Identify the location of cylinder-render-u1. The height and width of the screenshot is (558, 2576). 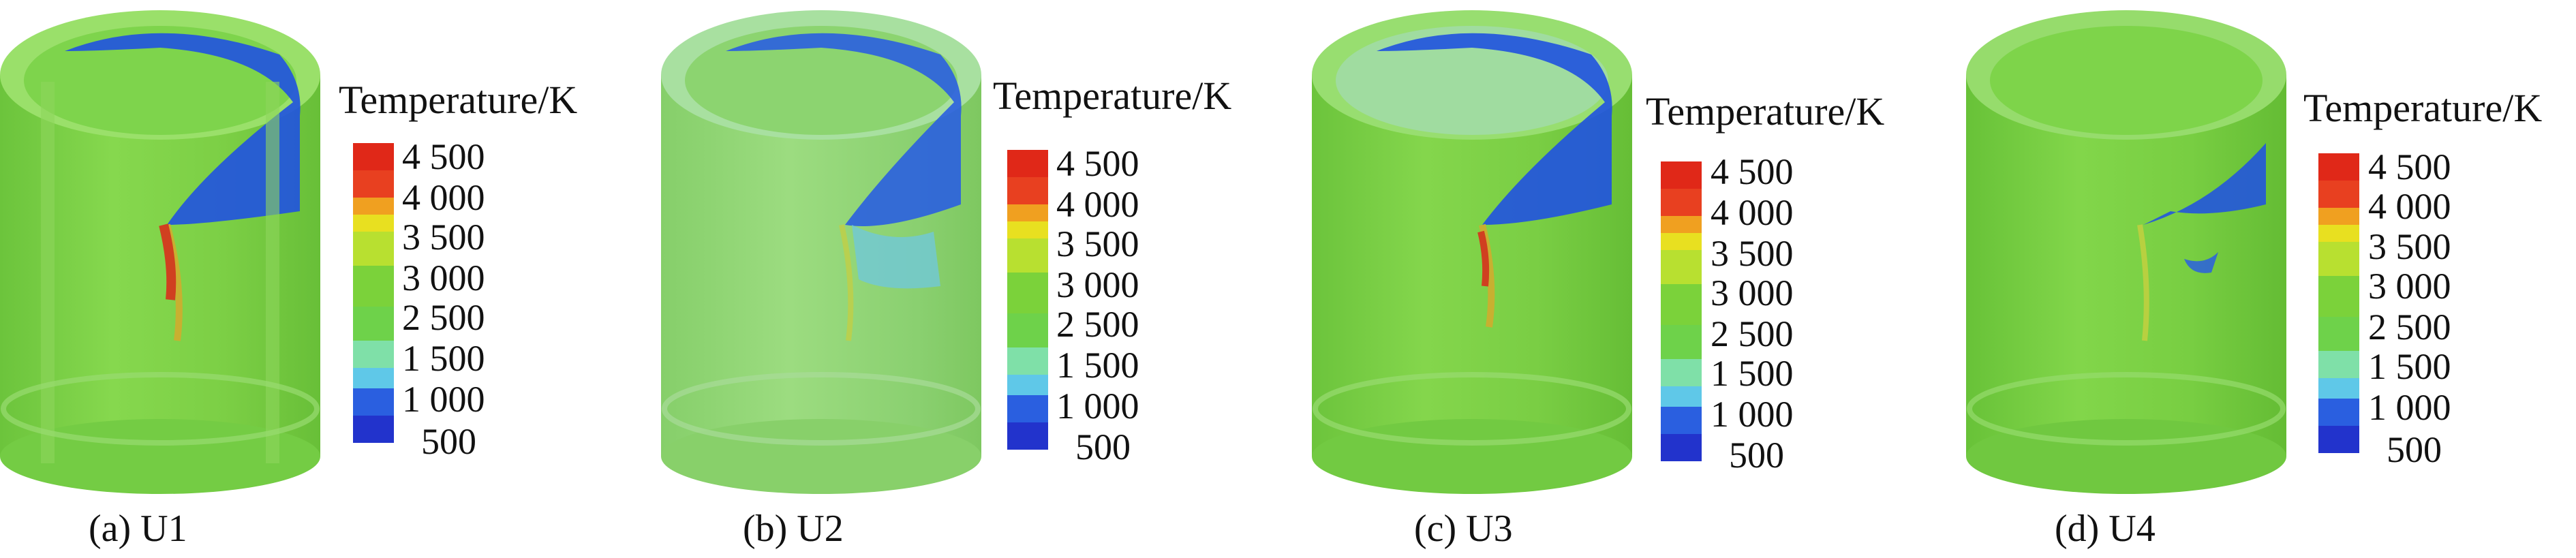
(160, 252).